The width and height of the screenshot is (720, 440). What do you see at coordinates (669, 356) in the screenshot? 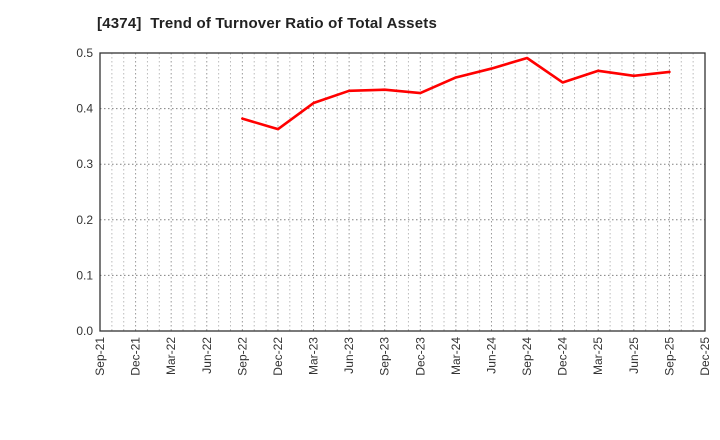
I see `x-tick-label: Sep-25` at bounding box center [669, 356].